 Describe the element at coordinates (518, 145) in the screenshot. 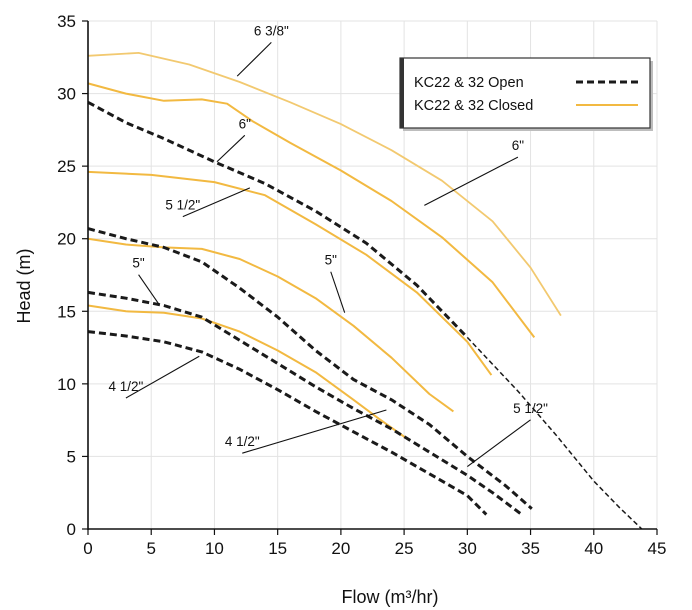

I see `annotation-label-2: 6"` at that location.